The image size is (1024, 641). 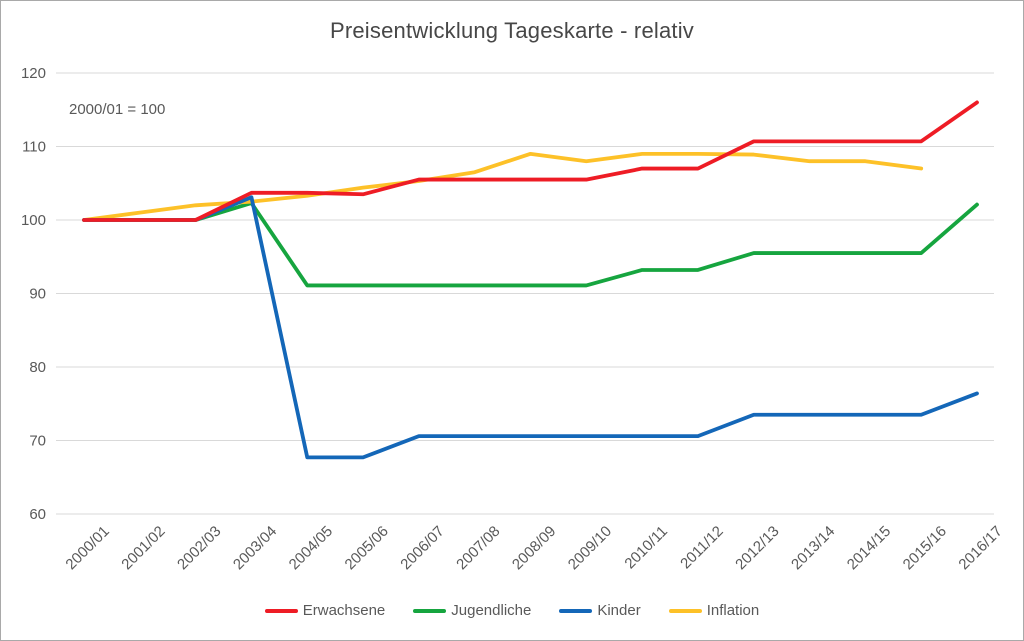 What do you see at coordinates (530, 244) in the screenshot?
I see `series-line-jugendliche` at bounding box center [530, 244].